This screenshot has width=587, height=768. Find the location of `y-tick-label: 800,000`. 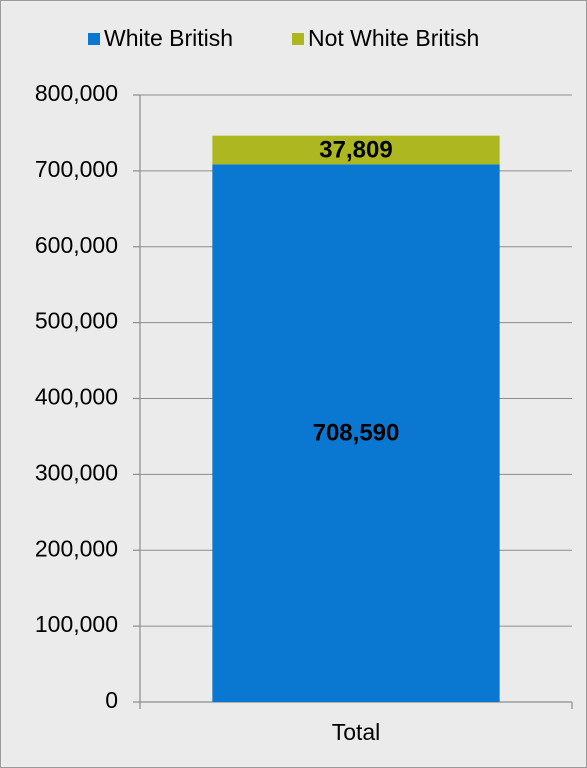

y-tick-label: 800,000 is located at coordinates (76, 93).